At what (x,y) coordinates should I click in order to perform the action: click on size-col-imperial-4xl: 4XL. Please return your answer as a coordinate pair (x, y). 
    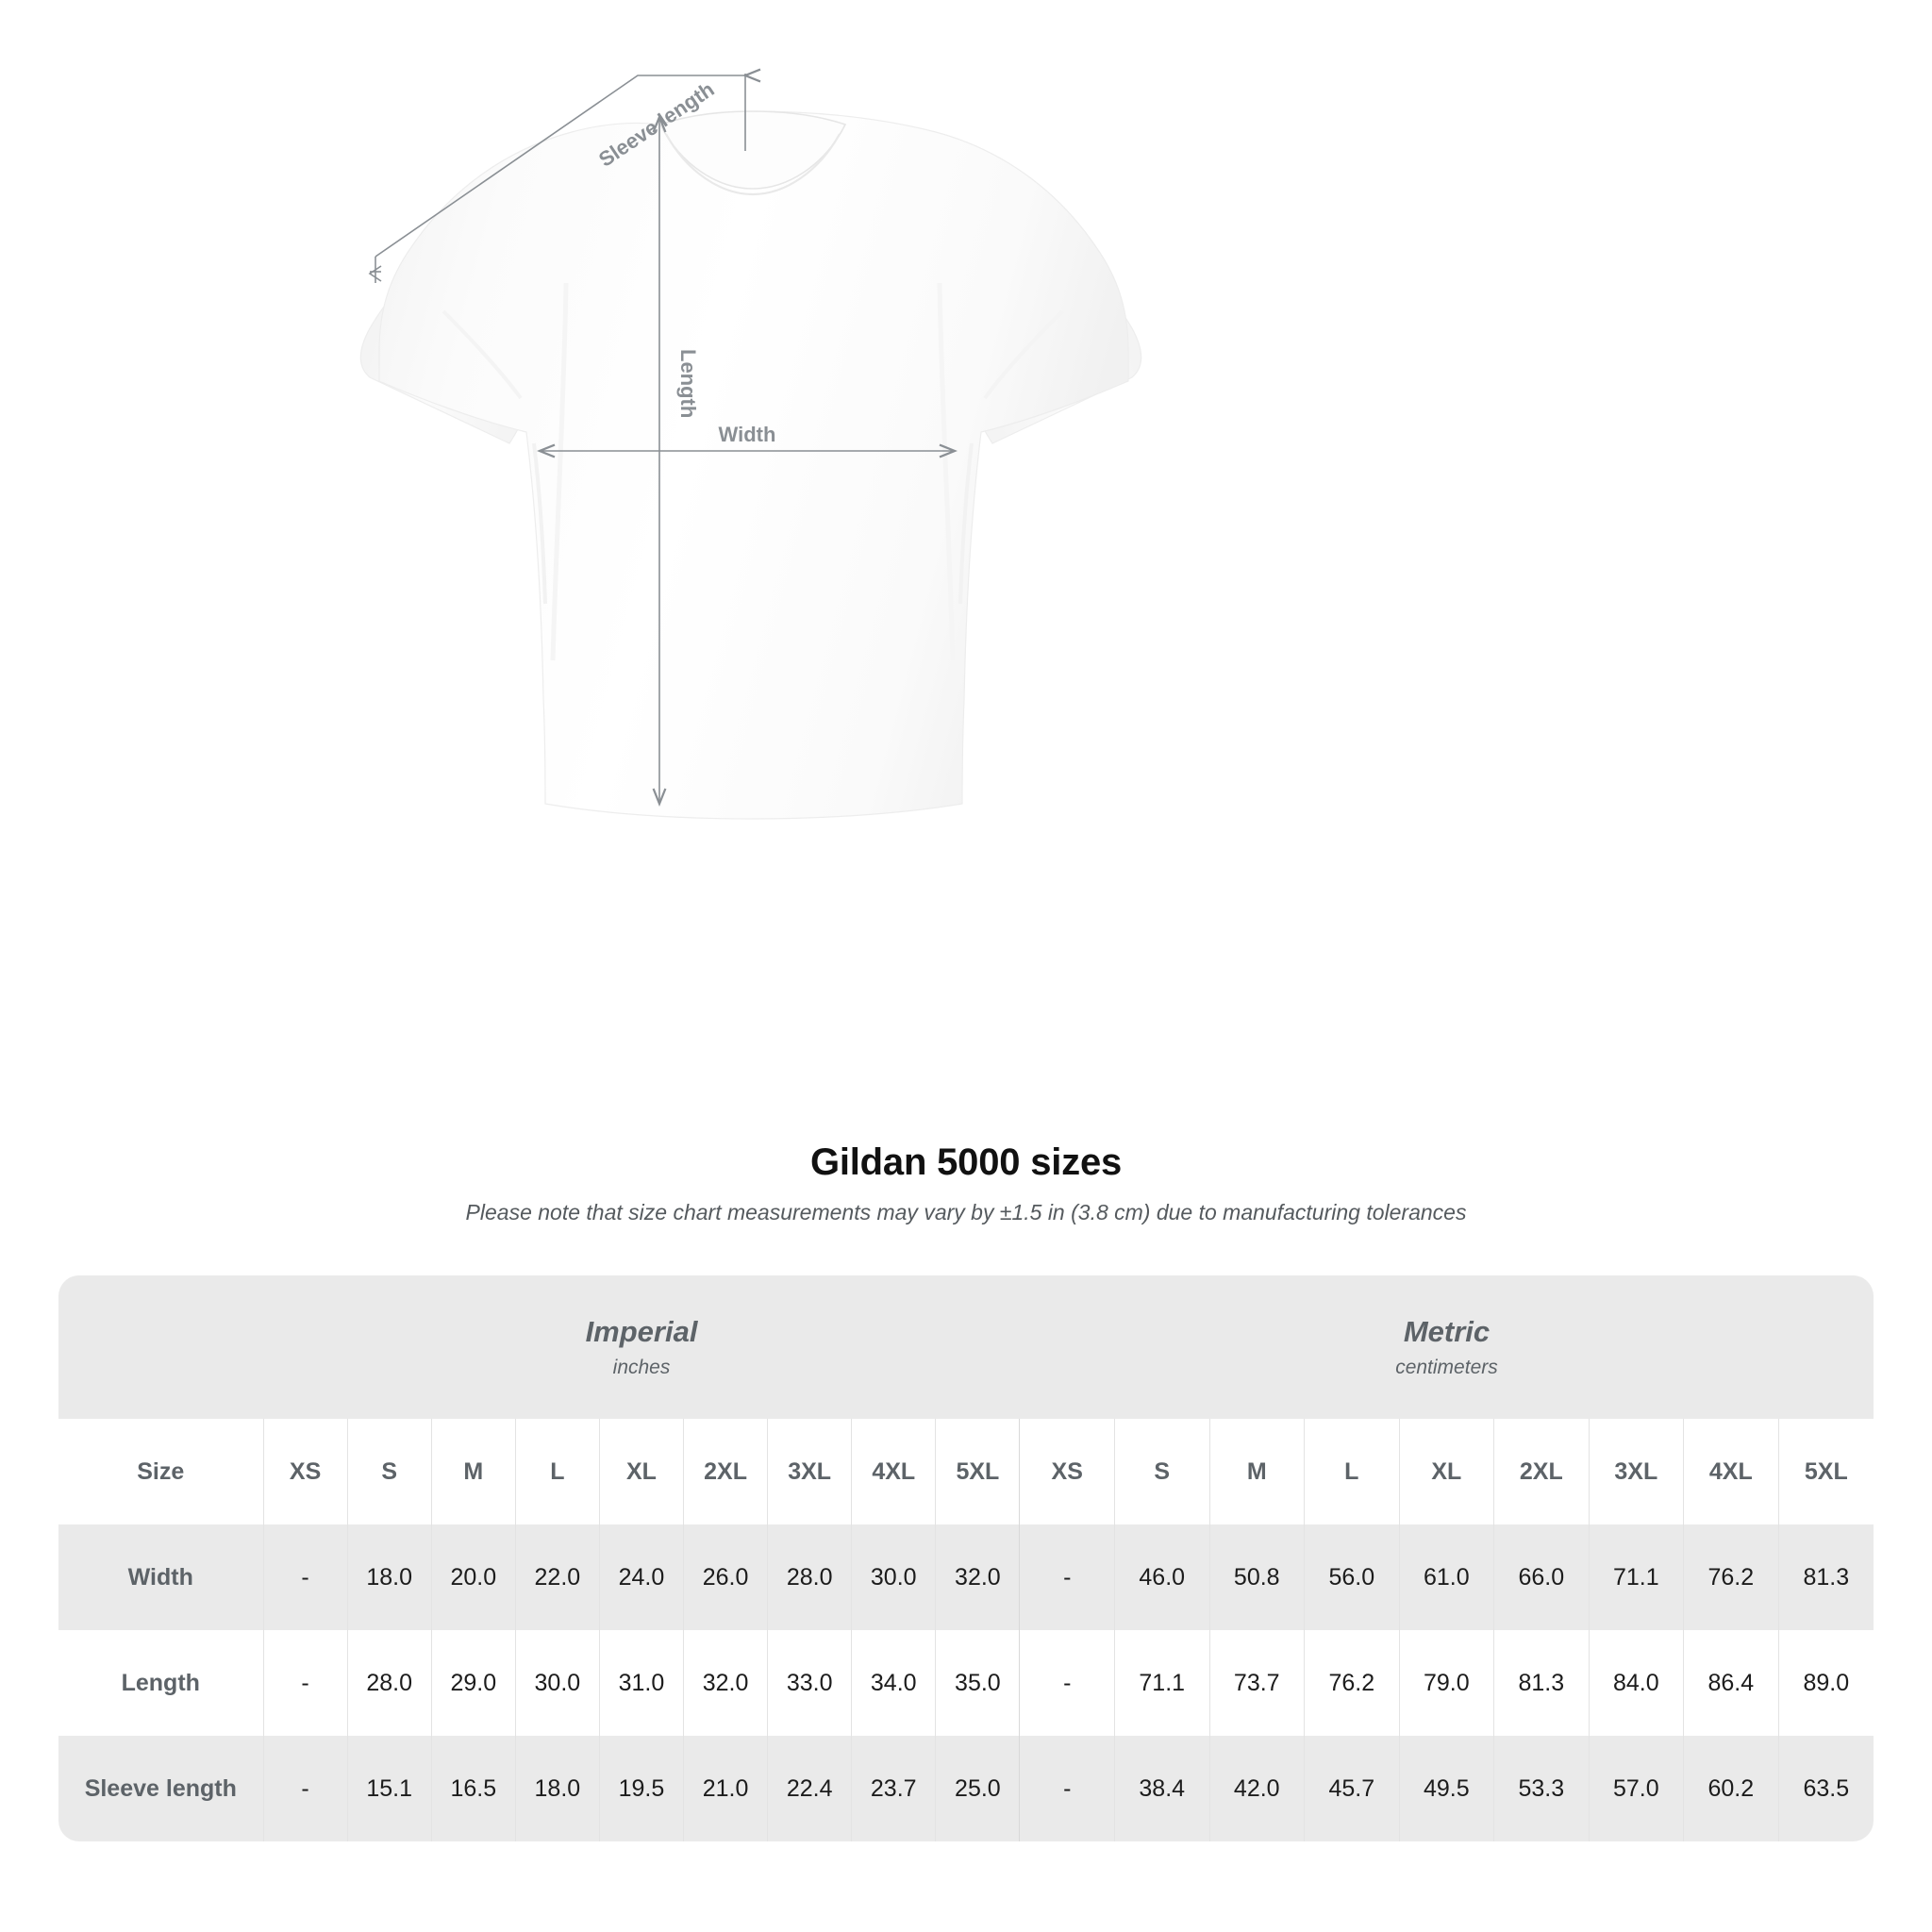
    Looking at the image, I should click on (893, 1471).